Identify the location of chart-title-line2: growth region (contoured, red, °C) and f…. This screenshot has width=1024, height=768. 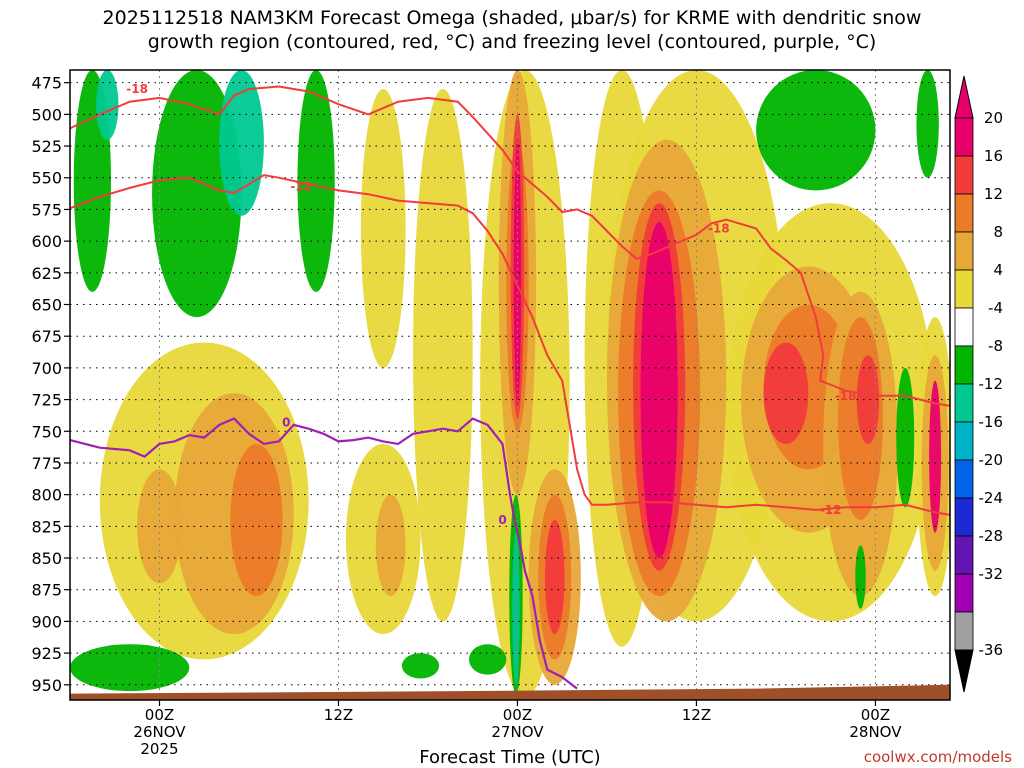
(512, 42).